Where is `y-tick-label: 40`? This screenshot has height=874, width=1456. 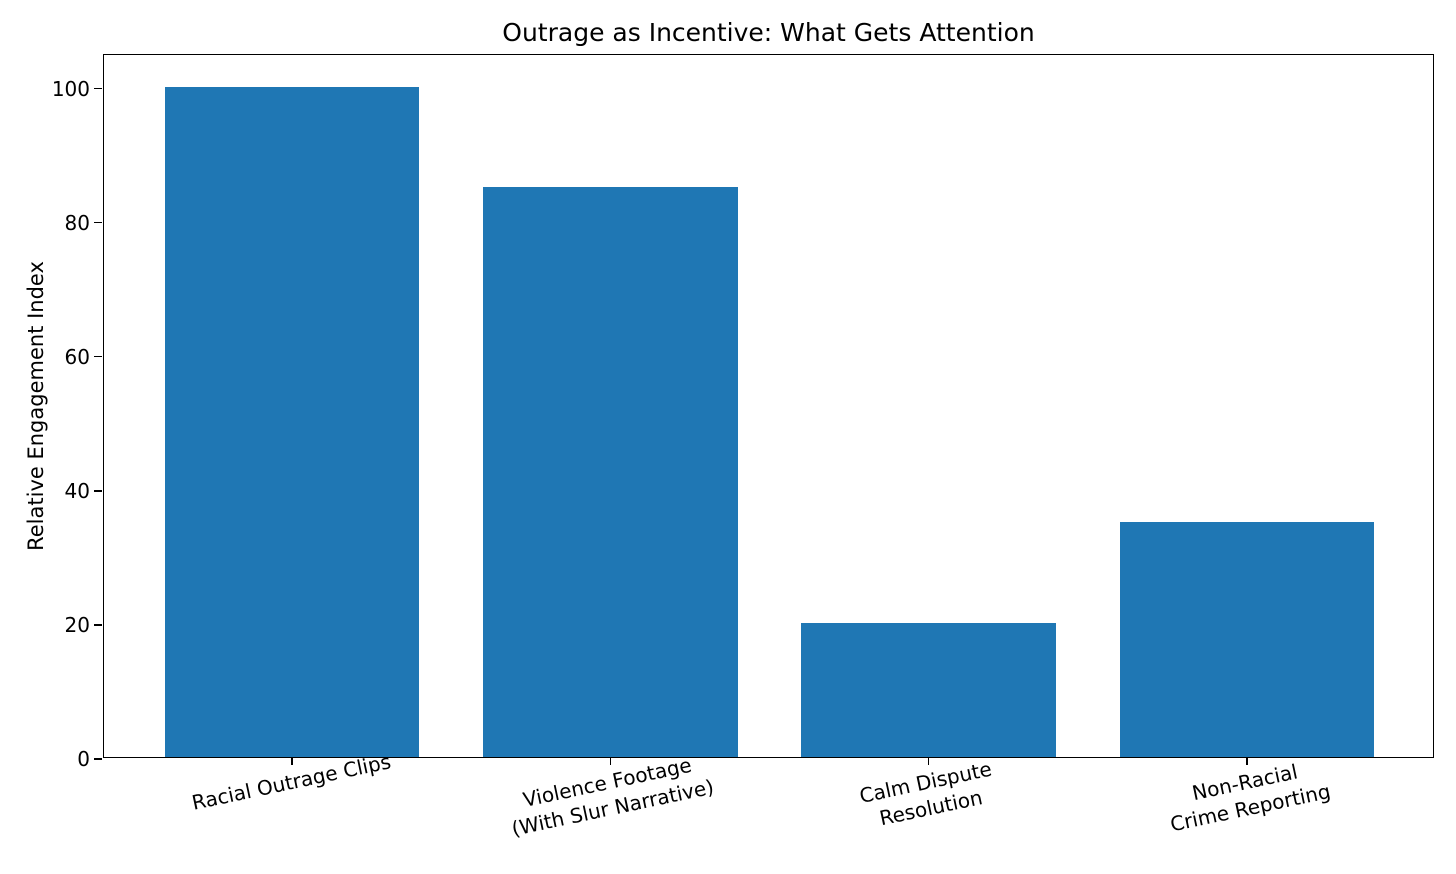 y-tick-label: 40 is located at coordinates (77, 490).